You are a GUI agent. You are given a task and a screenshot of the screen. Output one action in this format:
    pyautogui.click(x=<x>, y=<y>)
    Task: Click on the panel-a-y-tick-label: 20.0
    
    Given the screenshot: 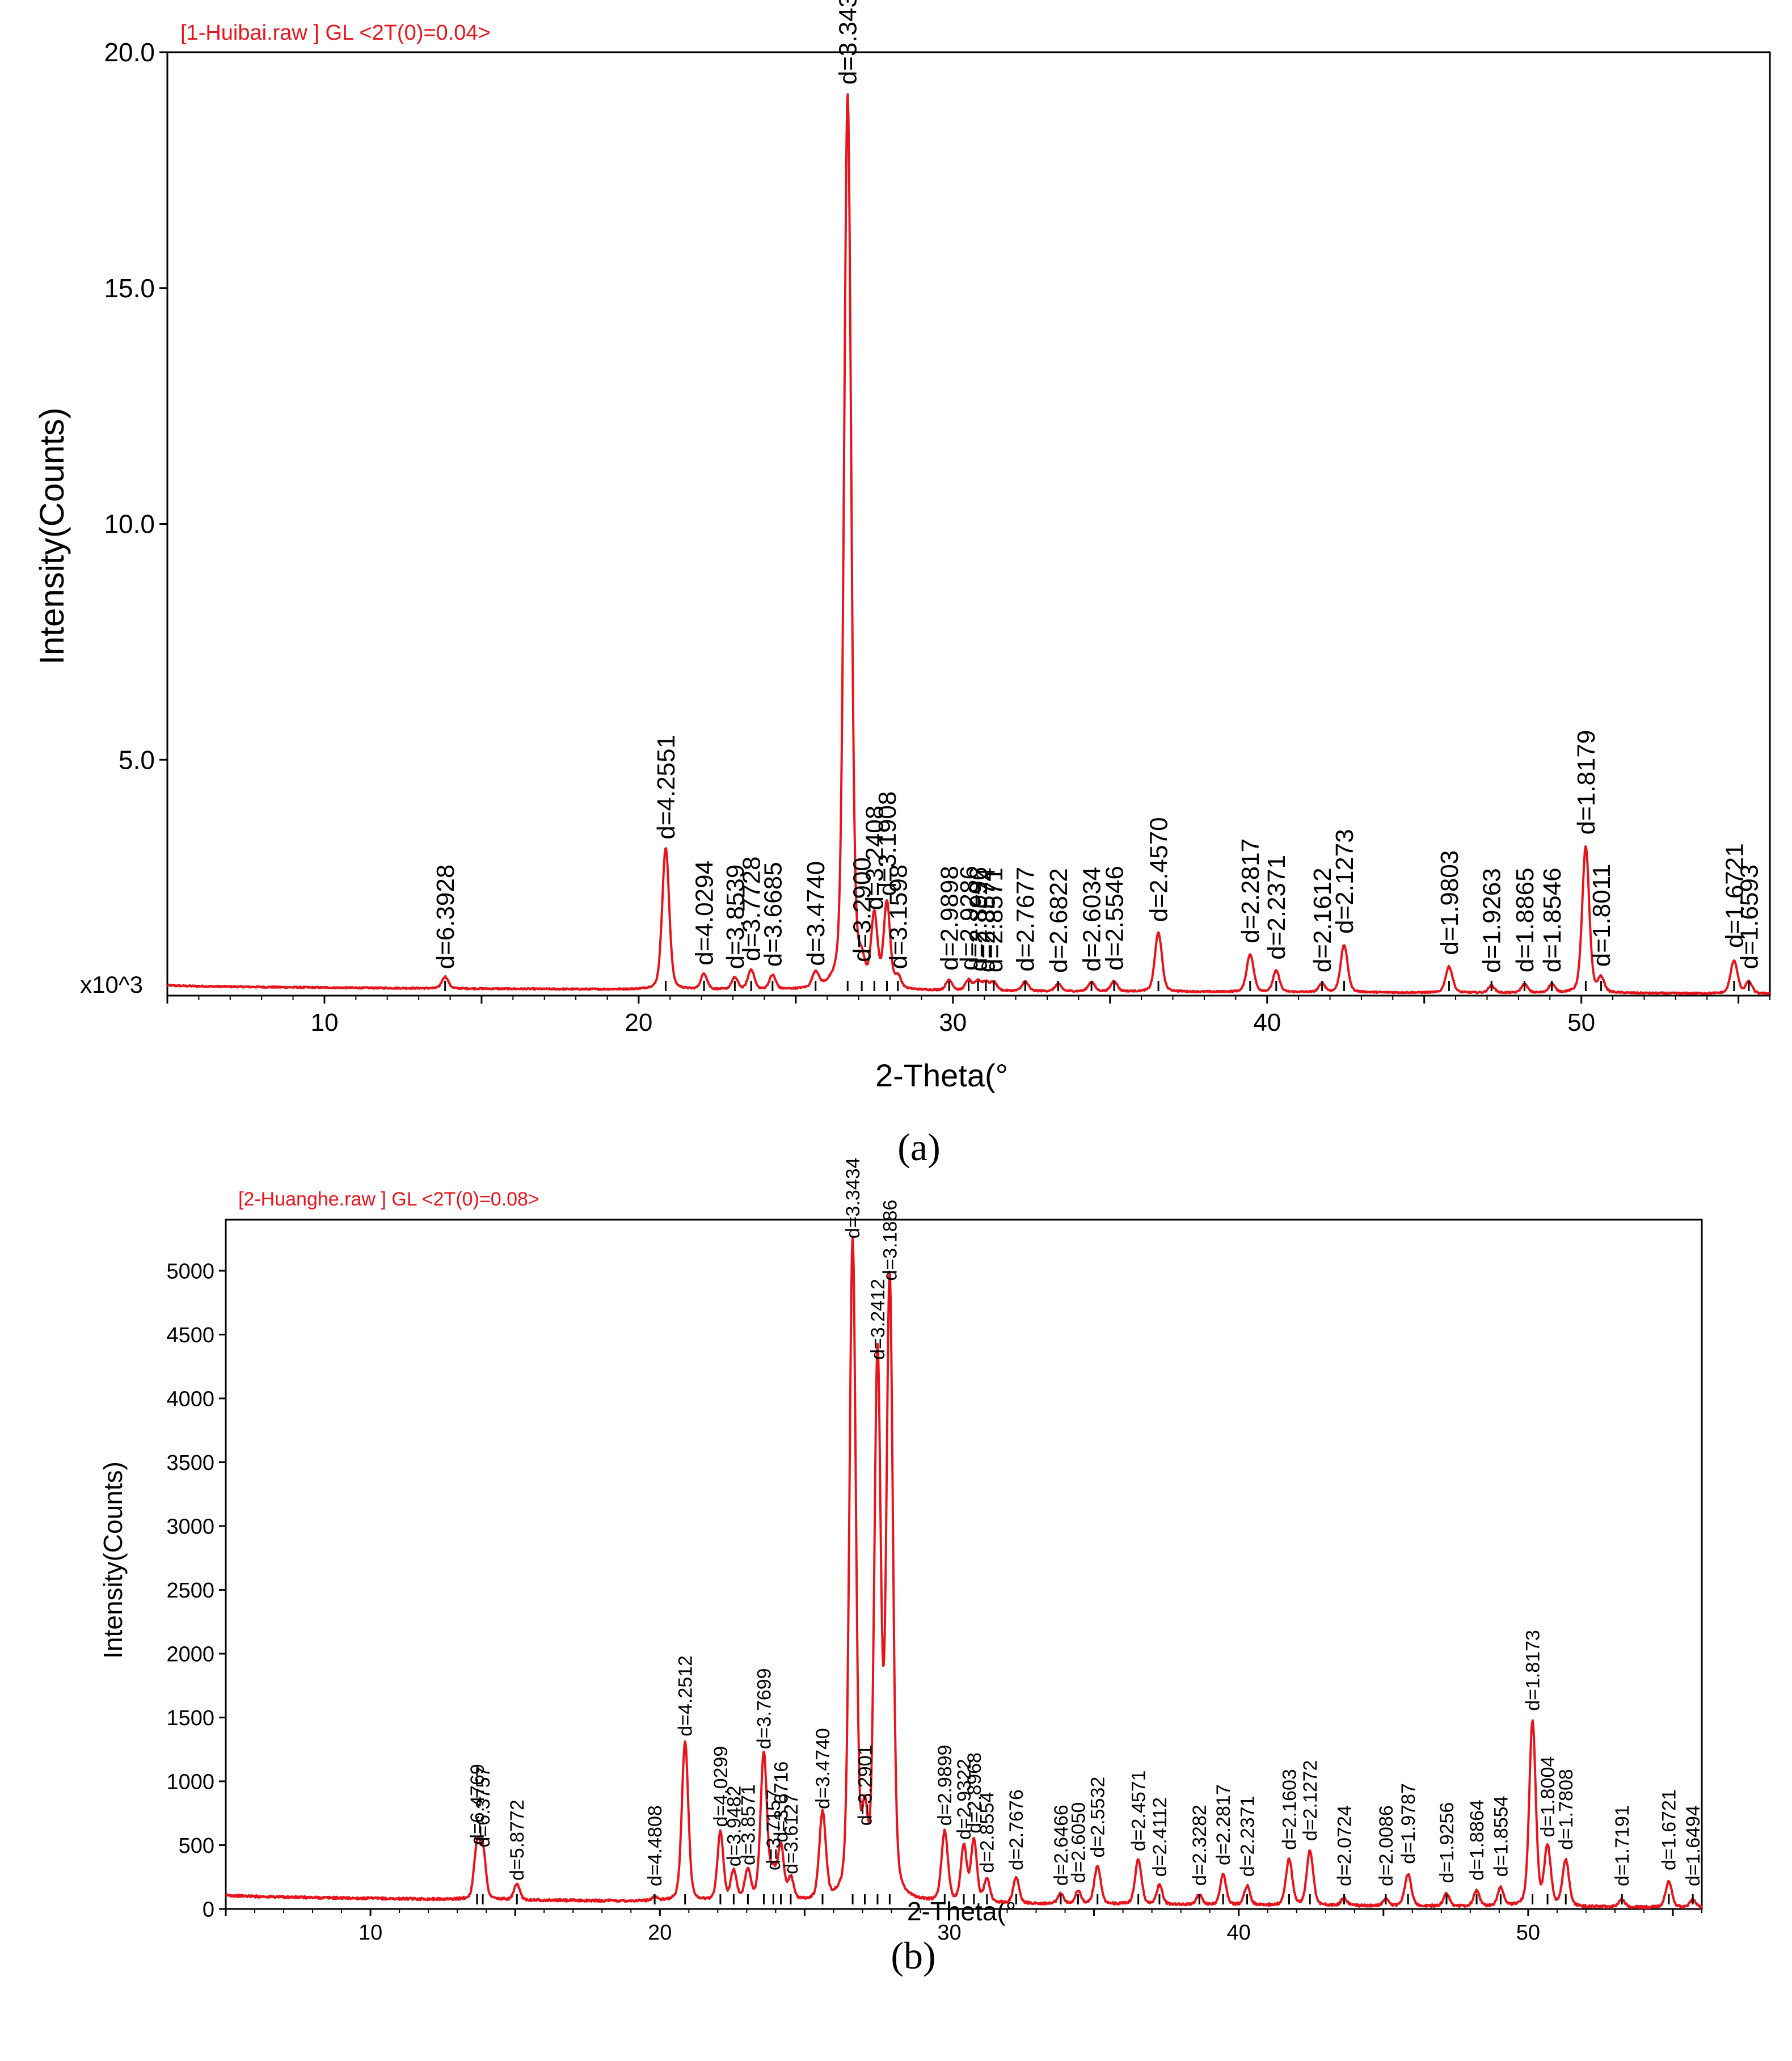 What is the action you would take?
    pyautogui.click(x=129, y=52)
    